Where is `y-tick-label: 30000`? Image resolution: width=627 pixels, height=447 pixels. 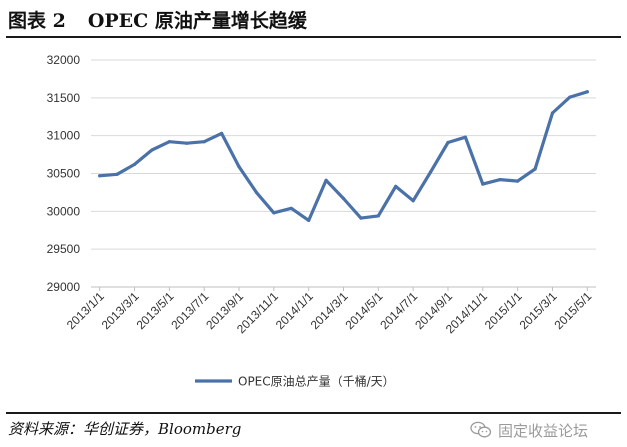 y-tick-label: 30000 is located at coordinates (64, 211).